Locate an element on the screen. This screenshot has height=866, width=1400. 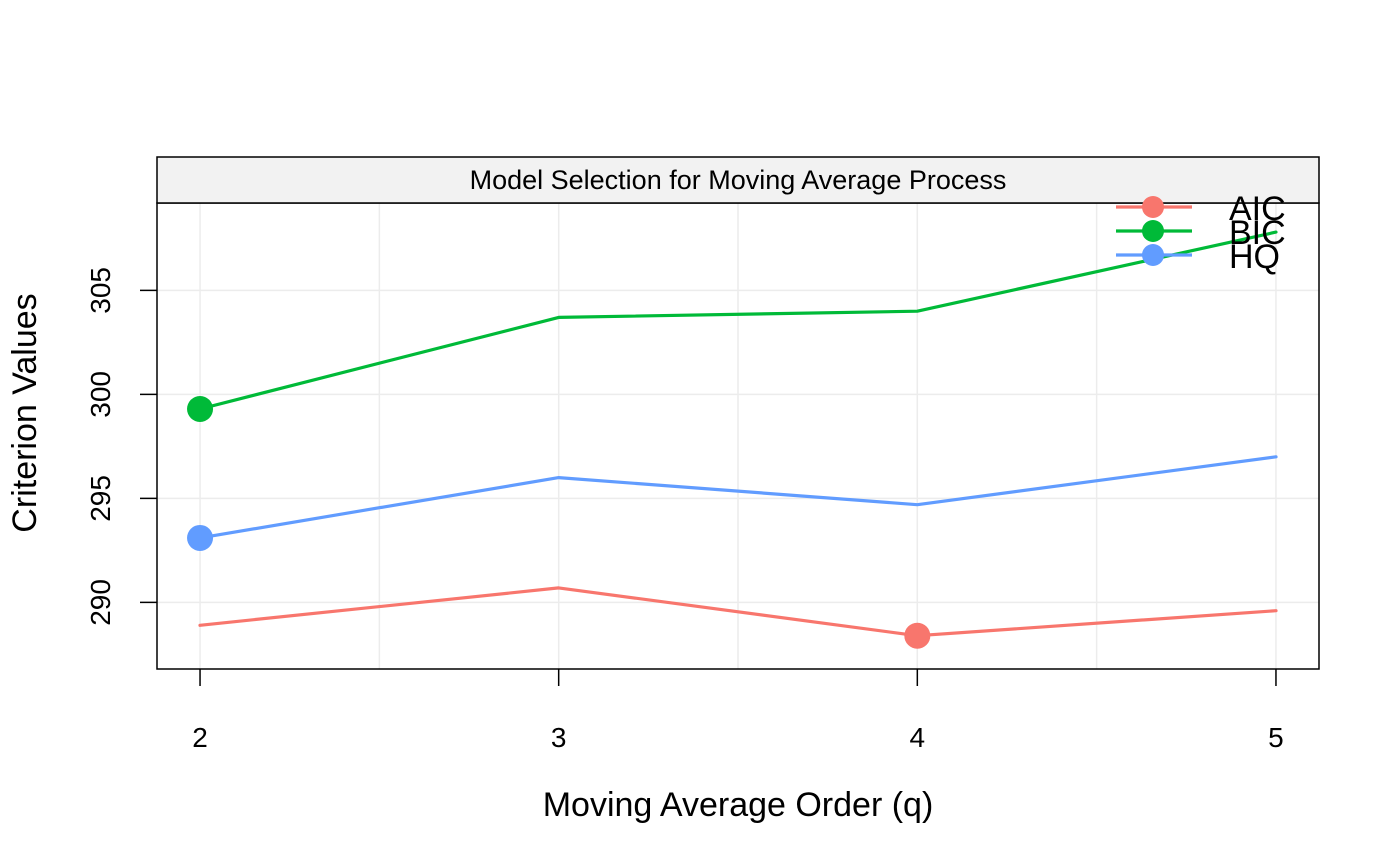
legend-label-hq: HQ is located at coordinates (1254, 257).